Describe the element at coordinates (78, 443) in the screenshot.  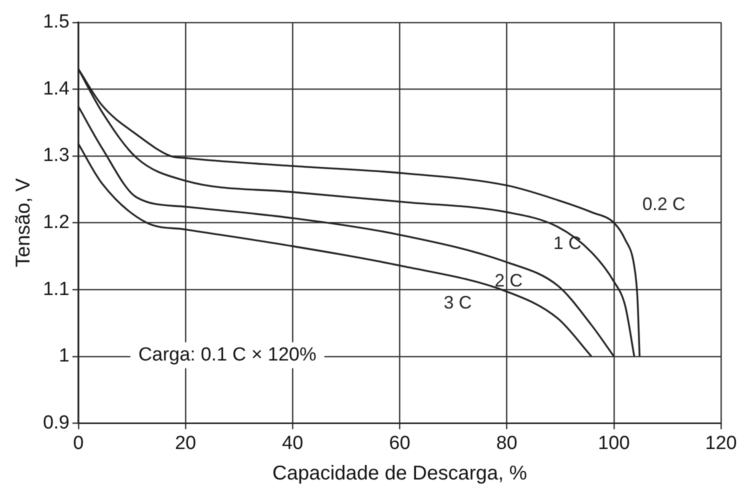
I see `x-tick-label: 0` at that location.